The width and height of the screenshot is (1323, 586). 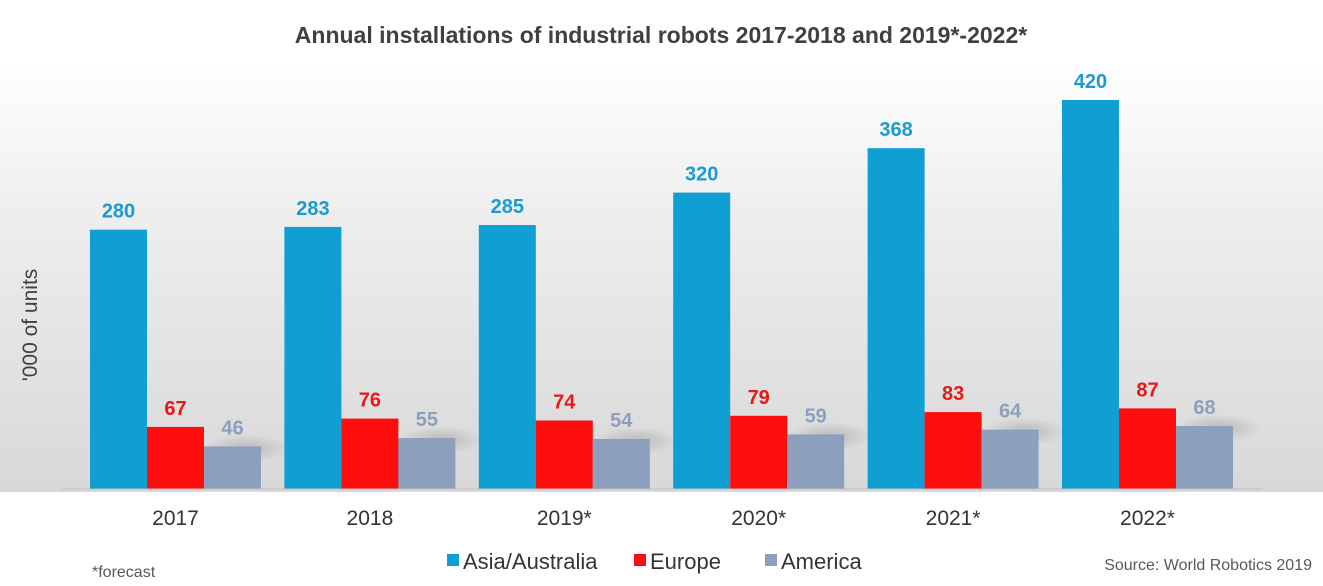 I want to click on data-label-america-2017: 46, so click(x=232, y=428).